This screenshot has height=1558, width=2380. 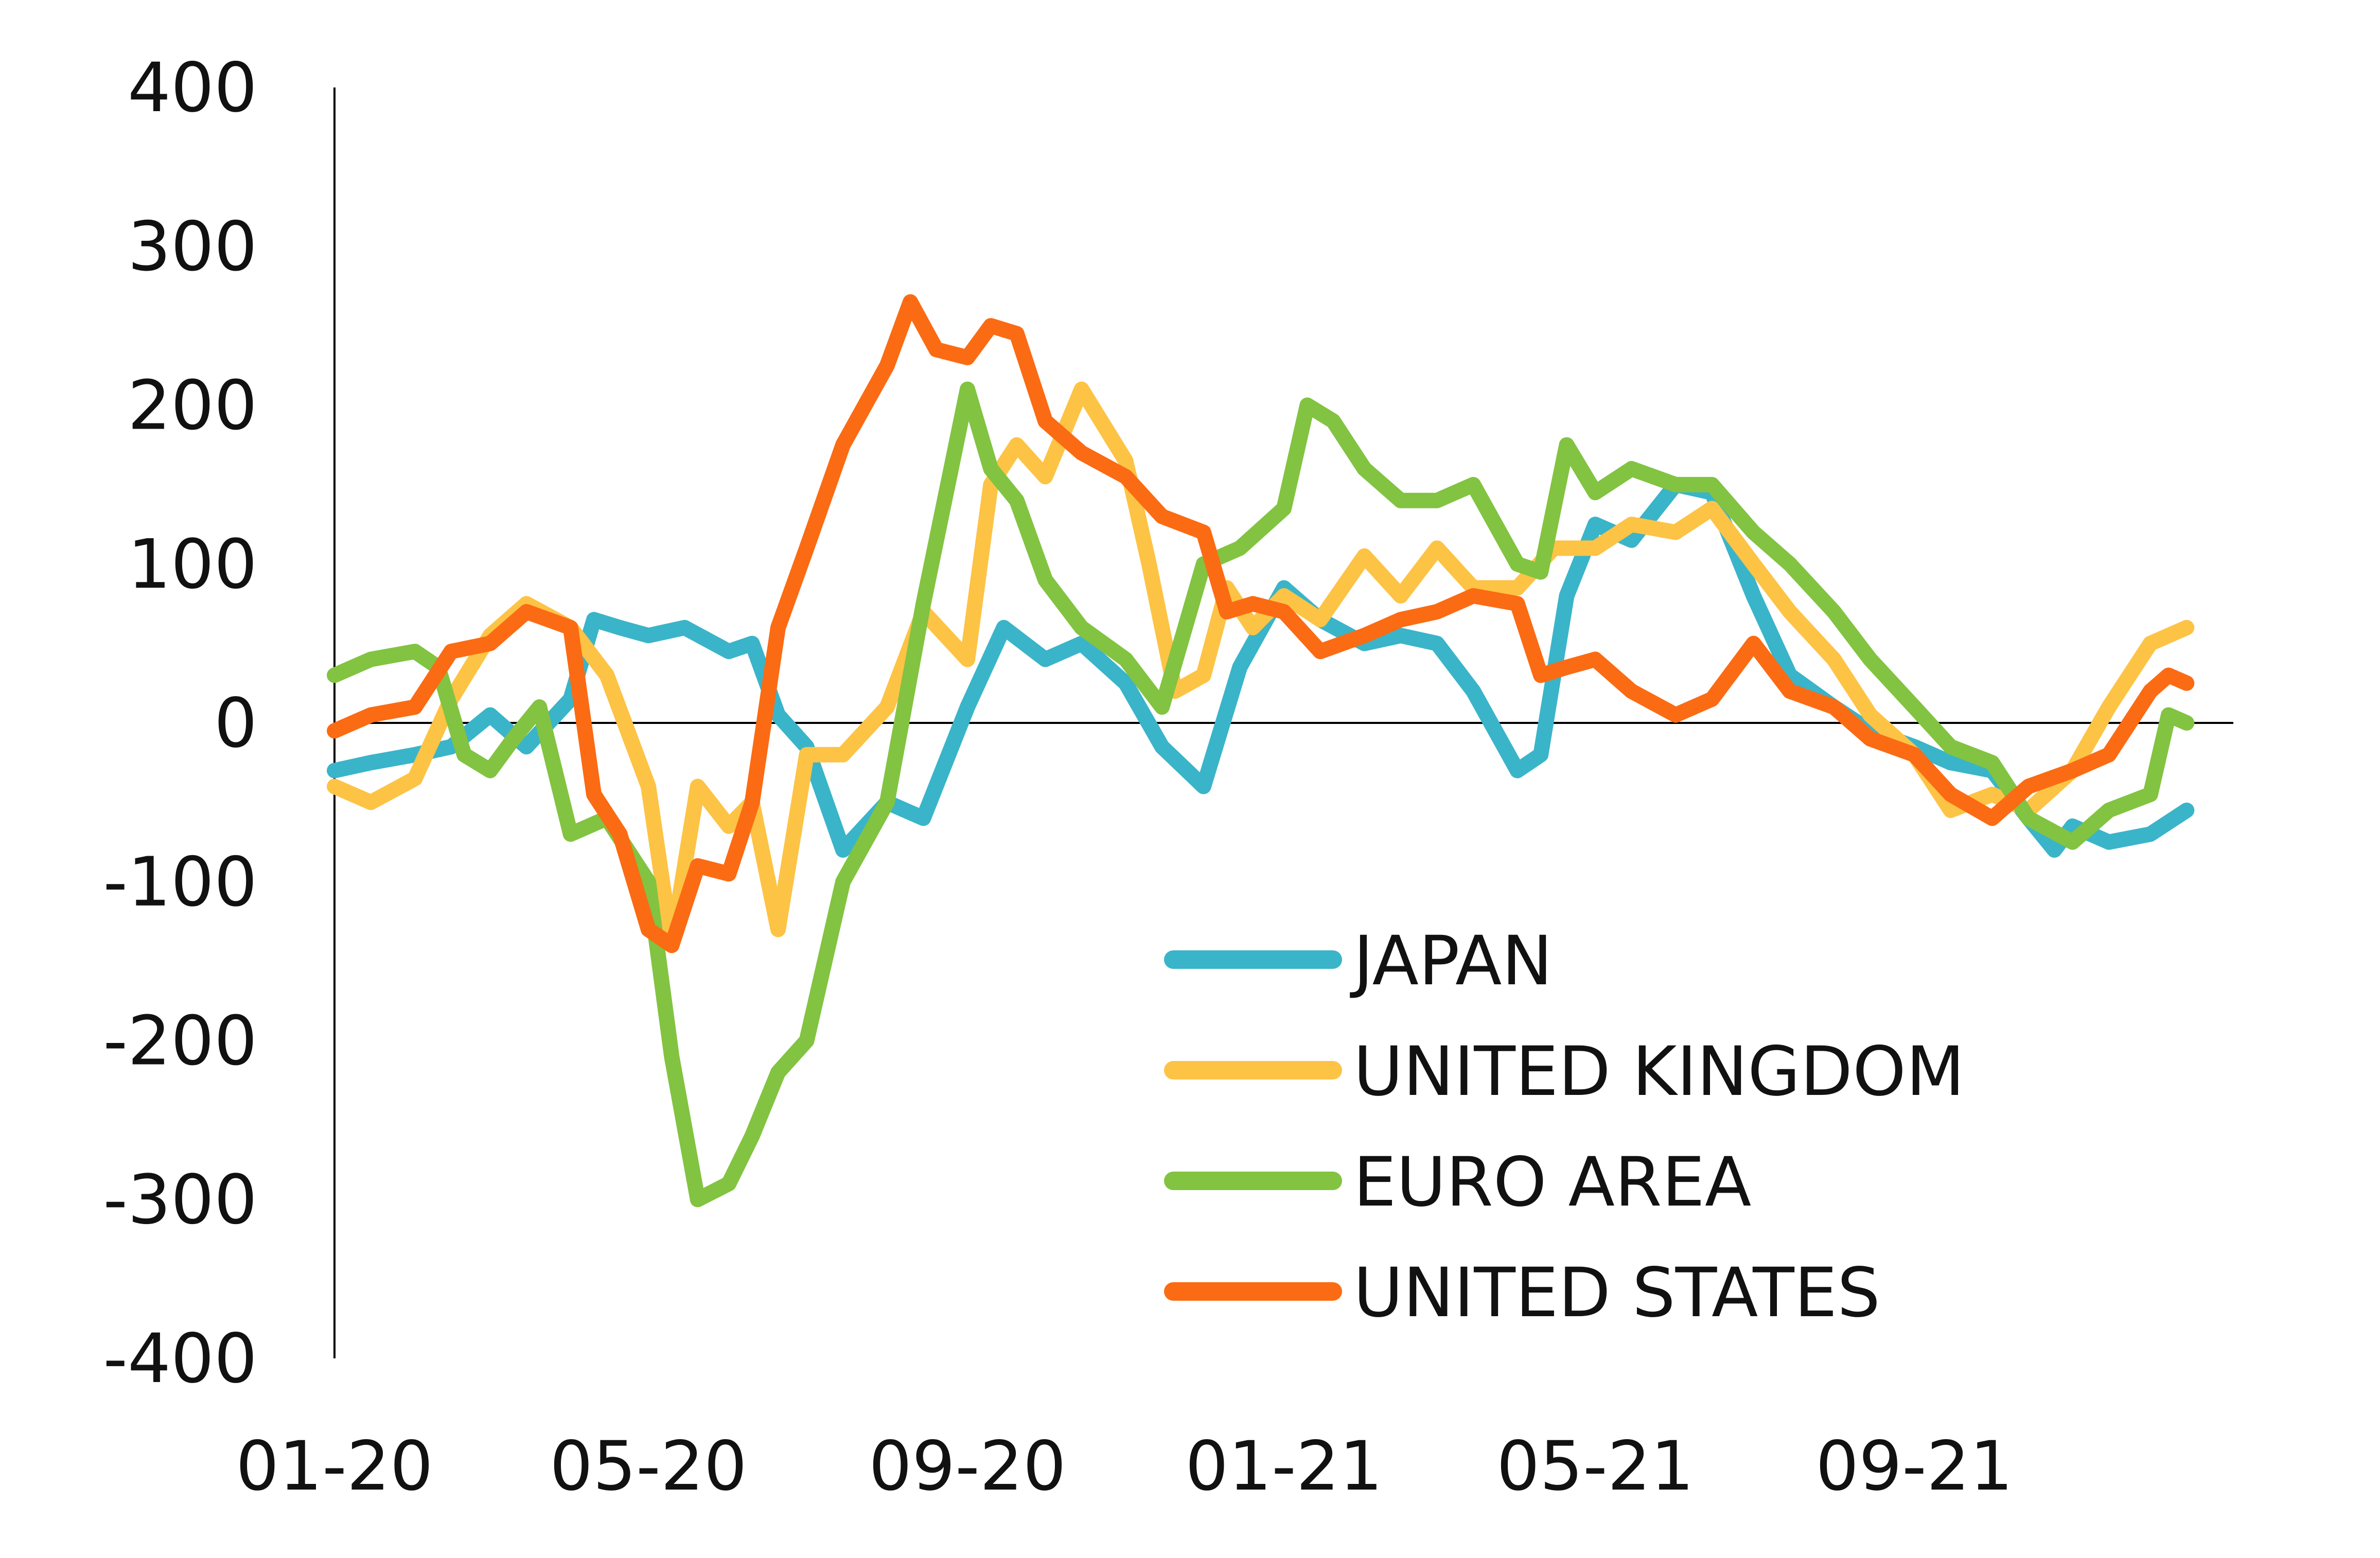 I want to click on y-tick-label: -300, so click(x=180, y=1200).